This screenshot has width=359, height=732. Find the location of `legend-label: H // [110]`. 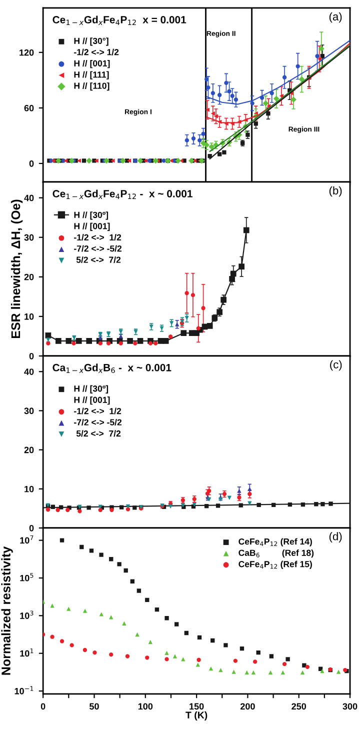

legend-label: H // [110] is located at coordinates (92, 86).